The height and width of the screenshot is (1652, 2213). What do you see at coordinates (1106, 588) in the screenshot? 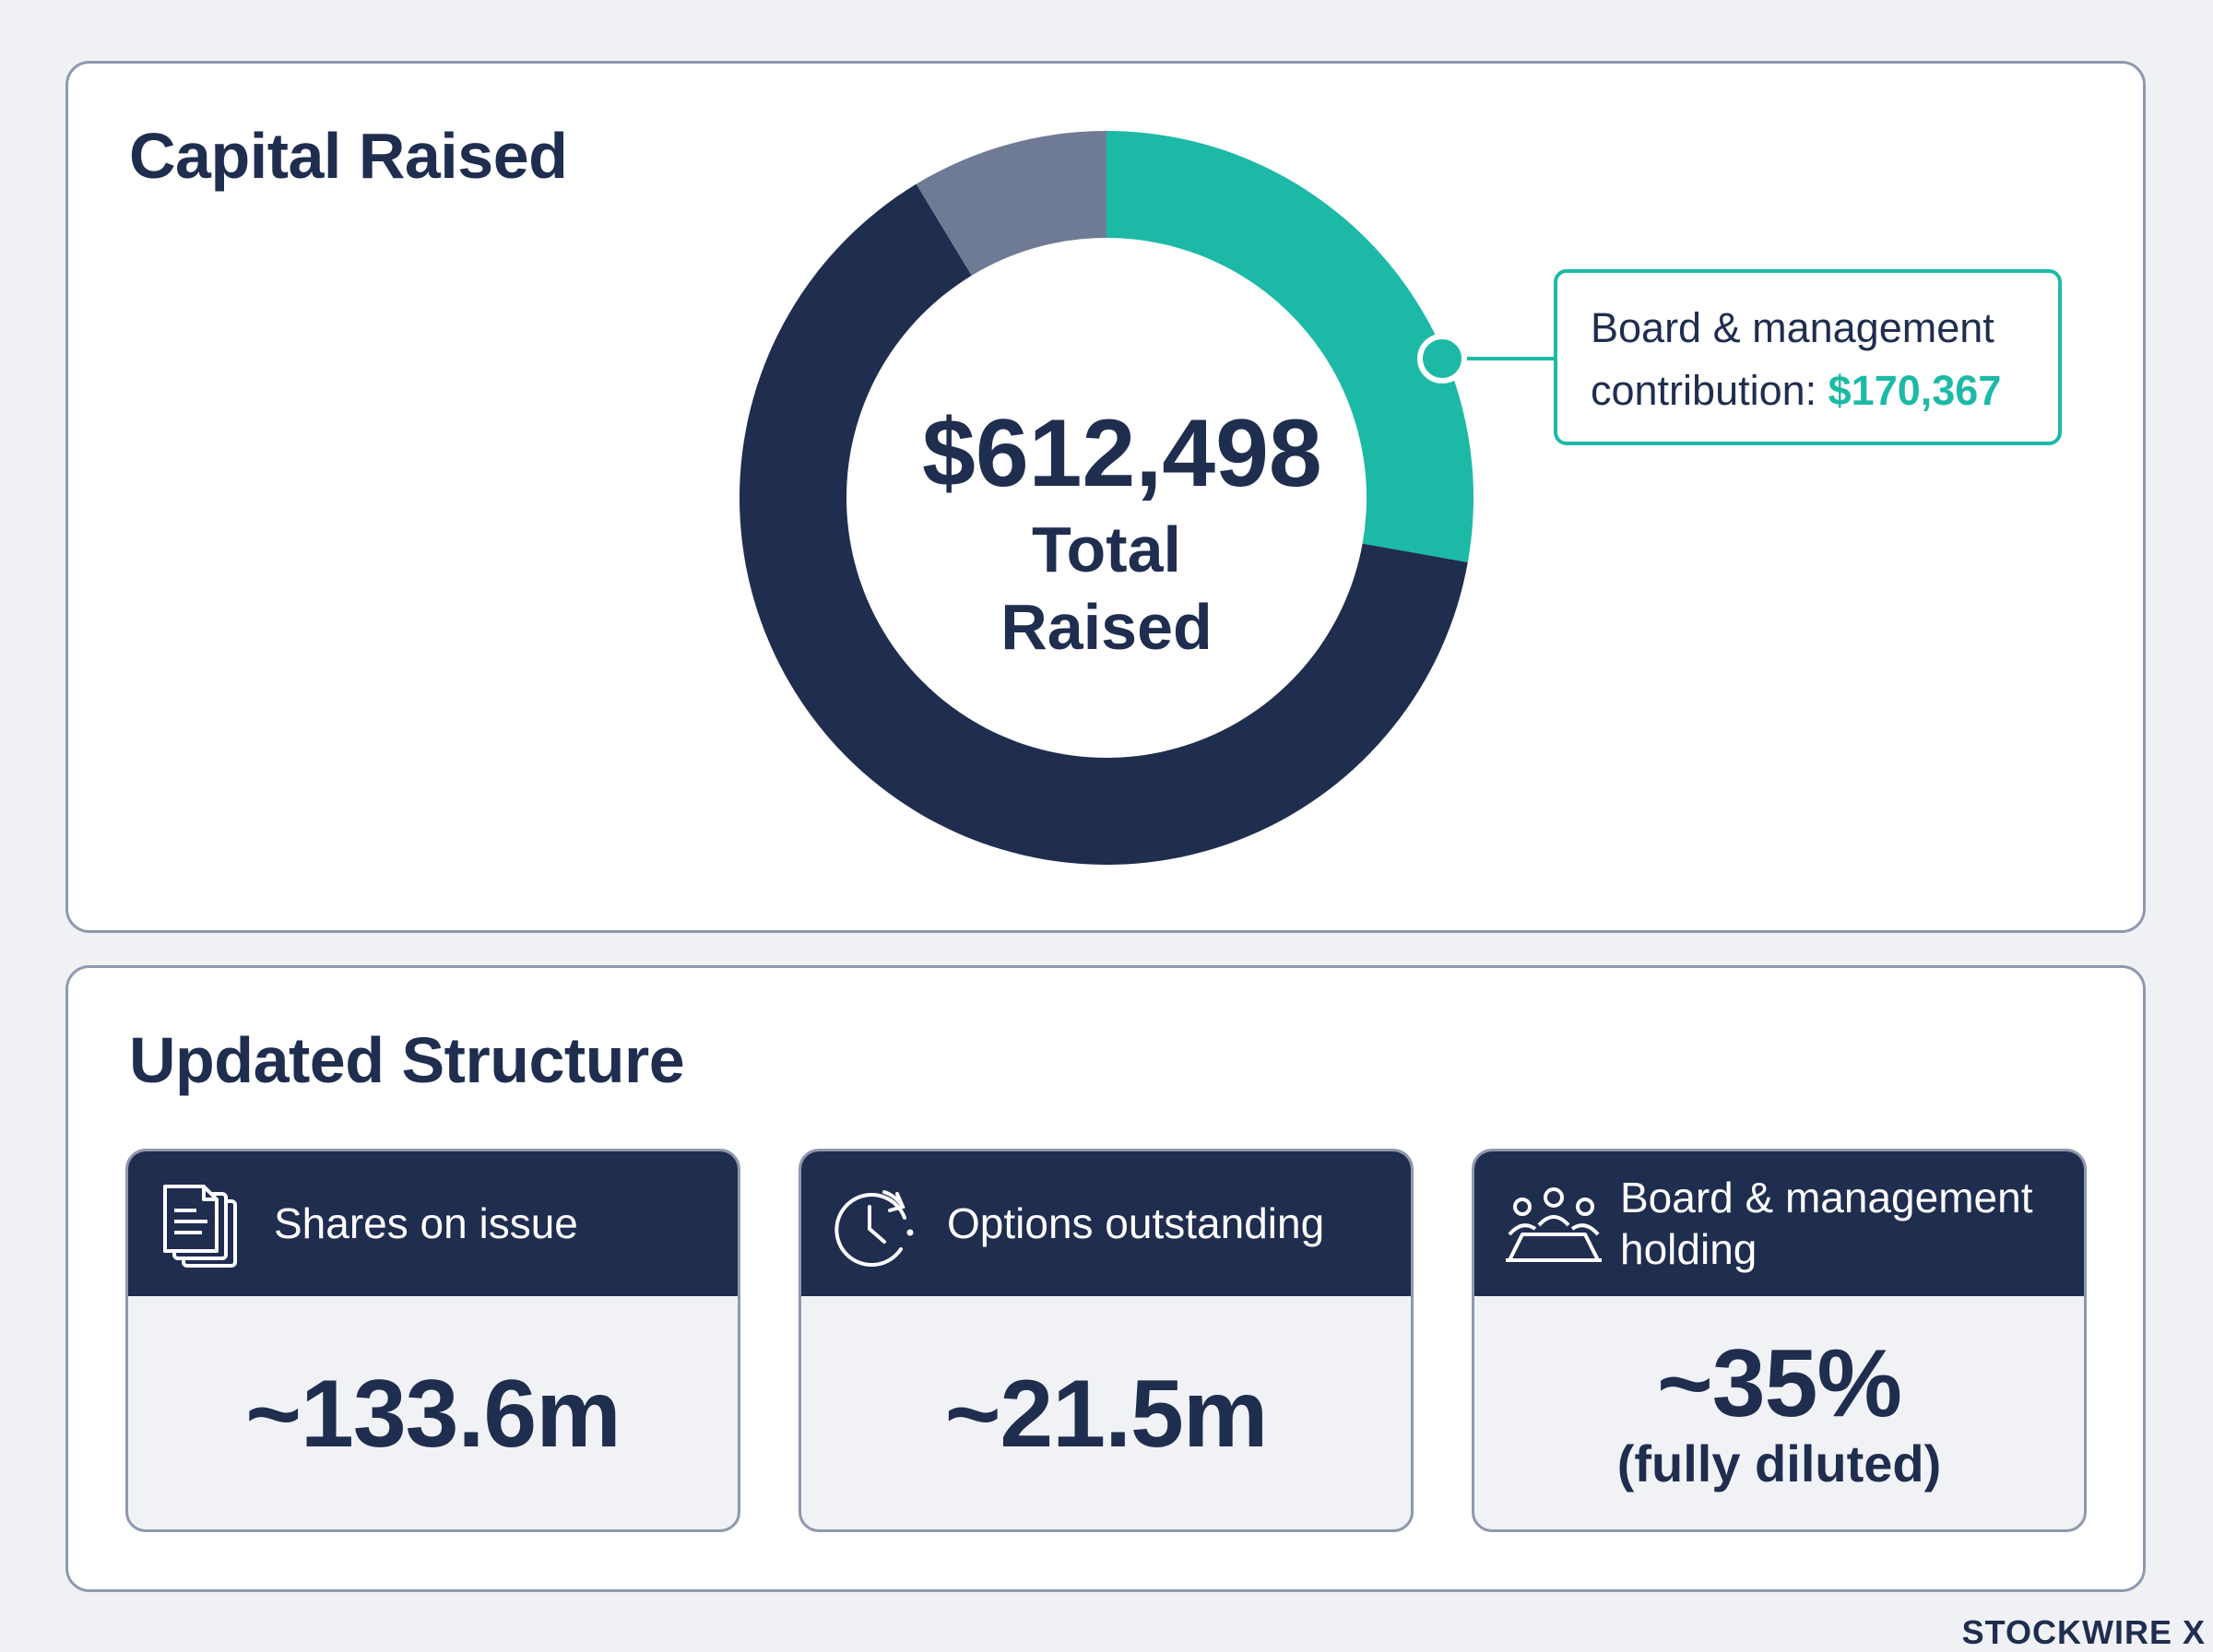
I see `total-raised-caption: Total Raised` at bounding box center [1106, 588].